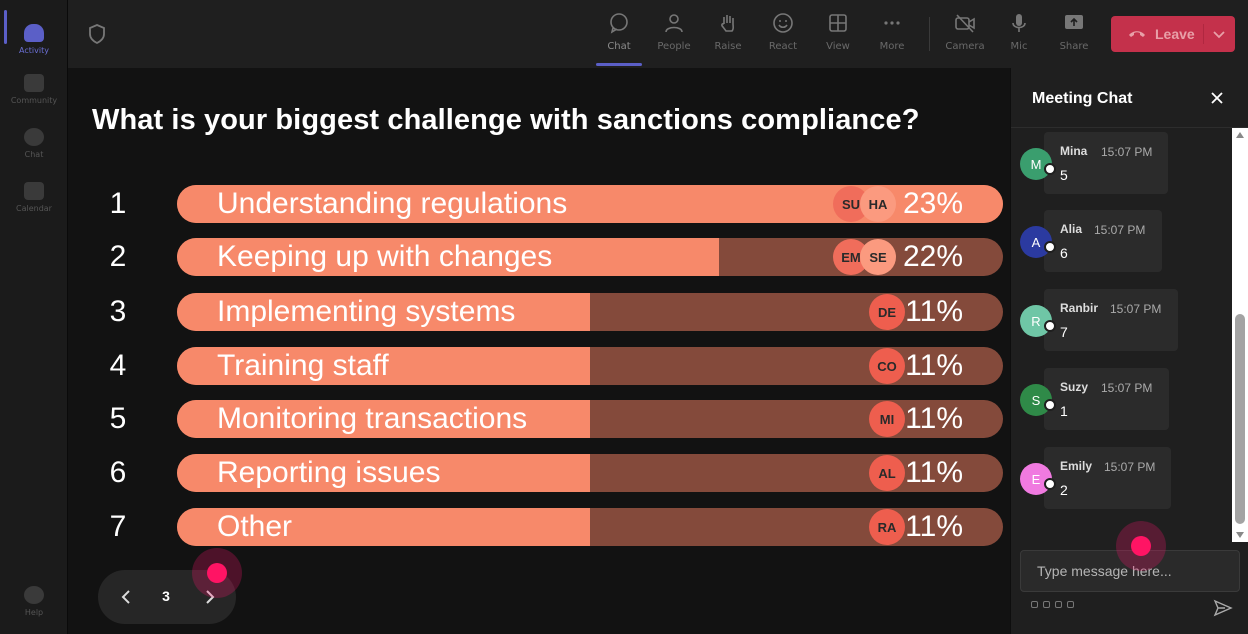 Image resolution: width=1248 pixels, height=634 pixels. I want to click on scroll-down-arrow, so click(1240, 535).